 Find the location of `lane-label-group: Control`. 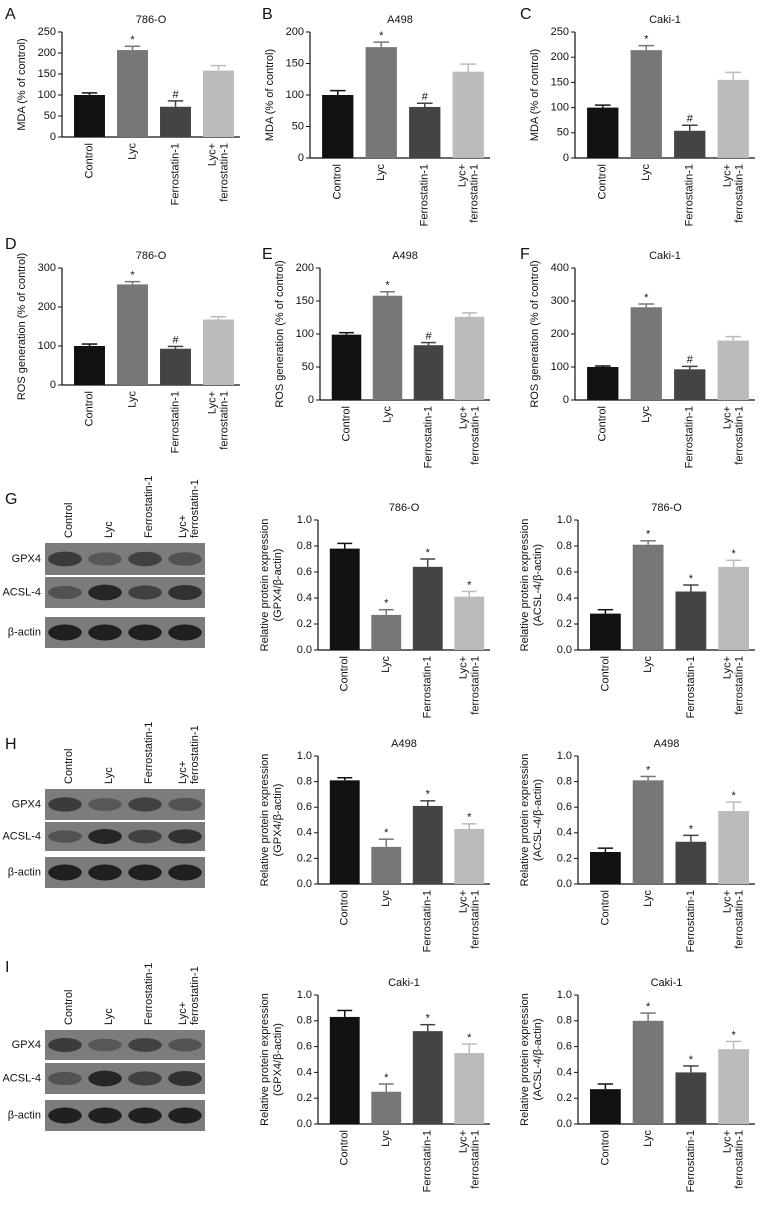

lane-label-group: Control is located at coordinates (69, 766).